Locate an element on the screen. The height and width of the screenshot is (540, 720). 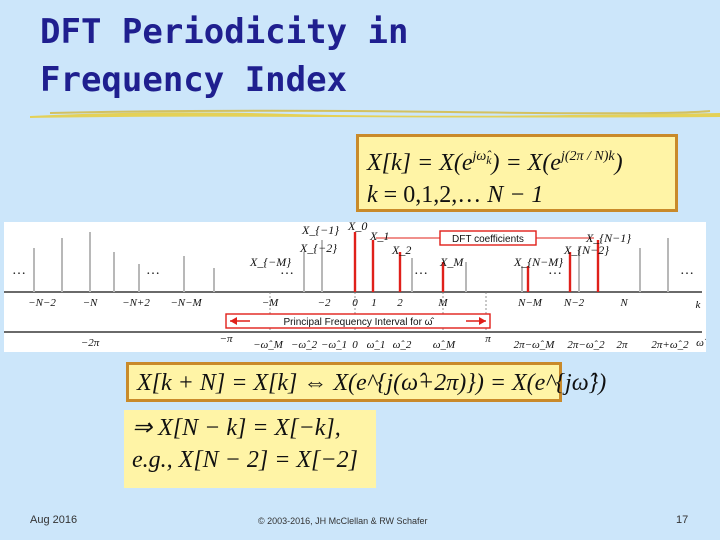
periodic-copy-stems is located at coordinates (351, 262).